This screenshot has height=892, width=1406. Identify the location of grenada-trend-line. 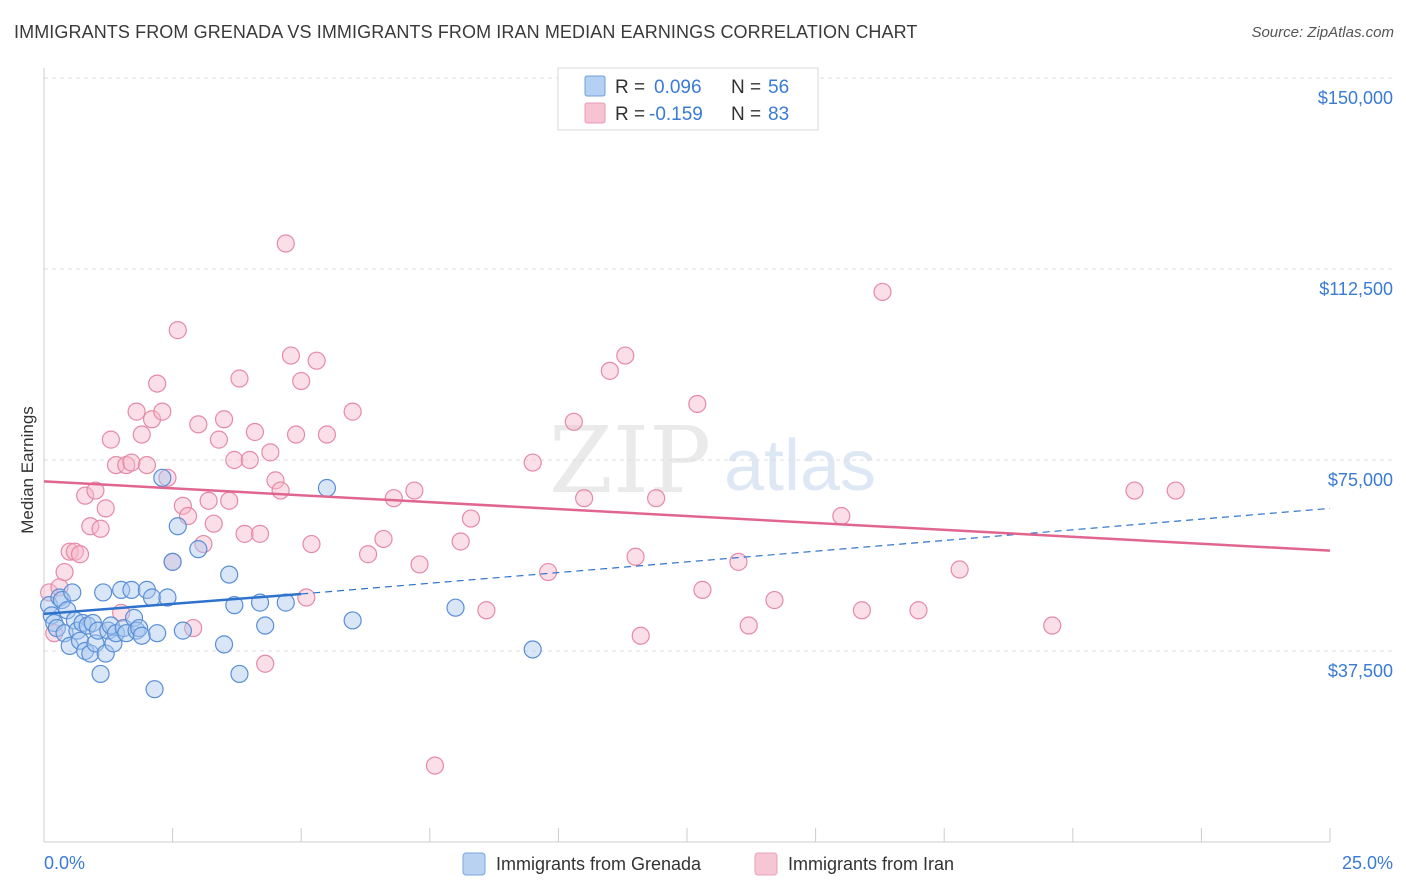
(172, 604).